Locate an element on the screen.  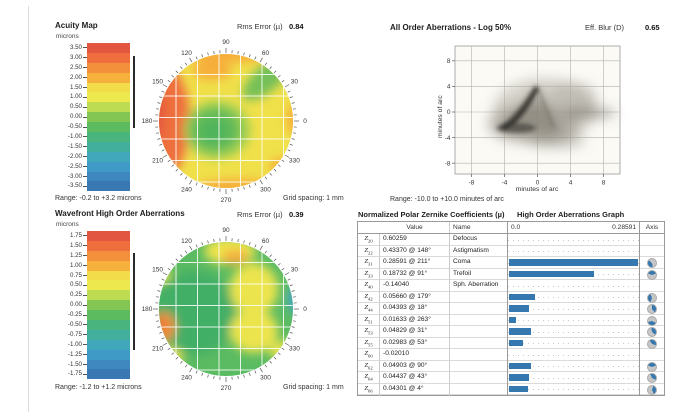
zernike-row: Z66 0.04301 @ 4° is located at coordinates (511, 390).